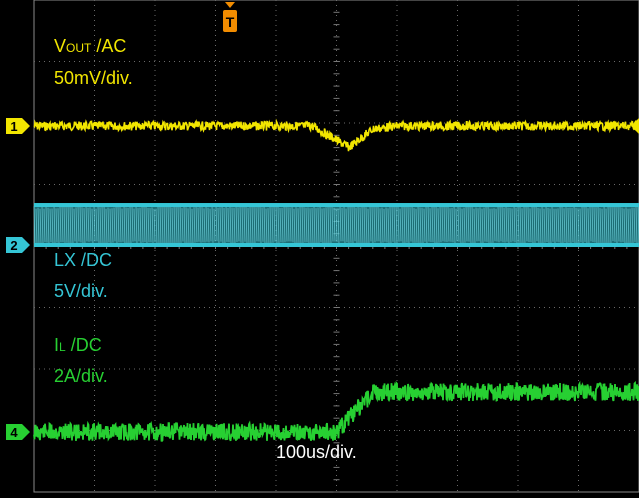  What do you see at coordinates (13, 126) in the screenshot?
I see `ch1-marker-label: 1` at bounding box center [13, 126].